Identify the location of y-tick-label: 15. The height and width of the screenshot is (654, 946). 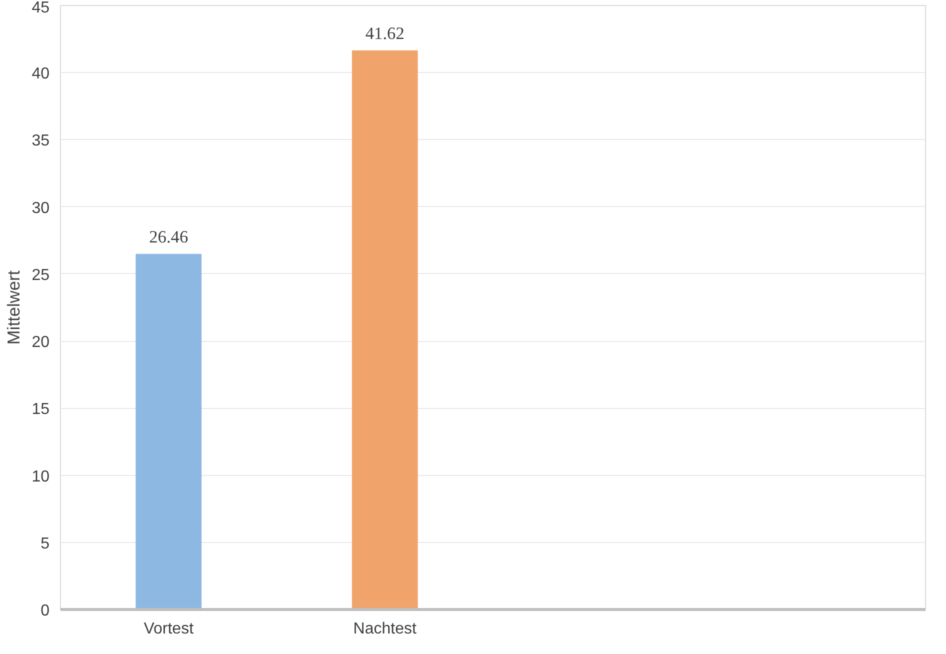
(41, 409).